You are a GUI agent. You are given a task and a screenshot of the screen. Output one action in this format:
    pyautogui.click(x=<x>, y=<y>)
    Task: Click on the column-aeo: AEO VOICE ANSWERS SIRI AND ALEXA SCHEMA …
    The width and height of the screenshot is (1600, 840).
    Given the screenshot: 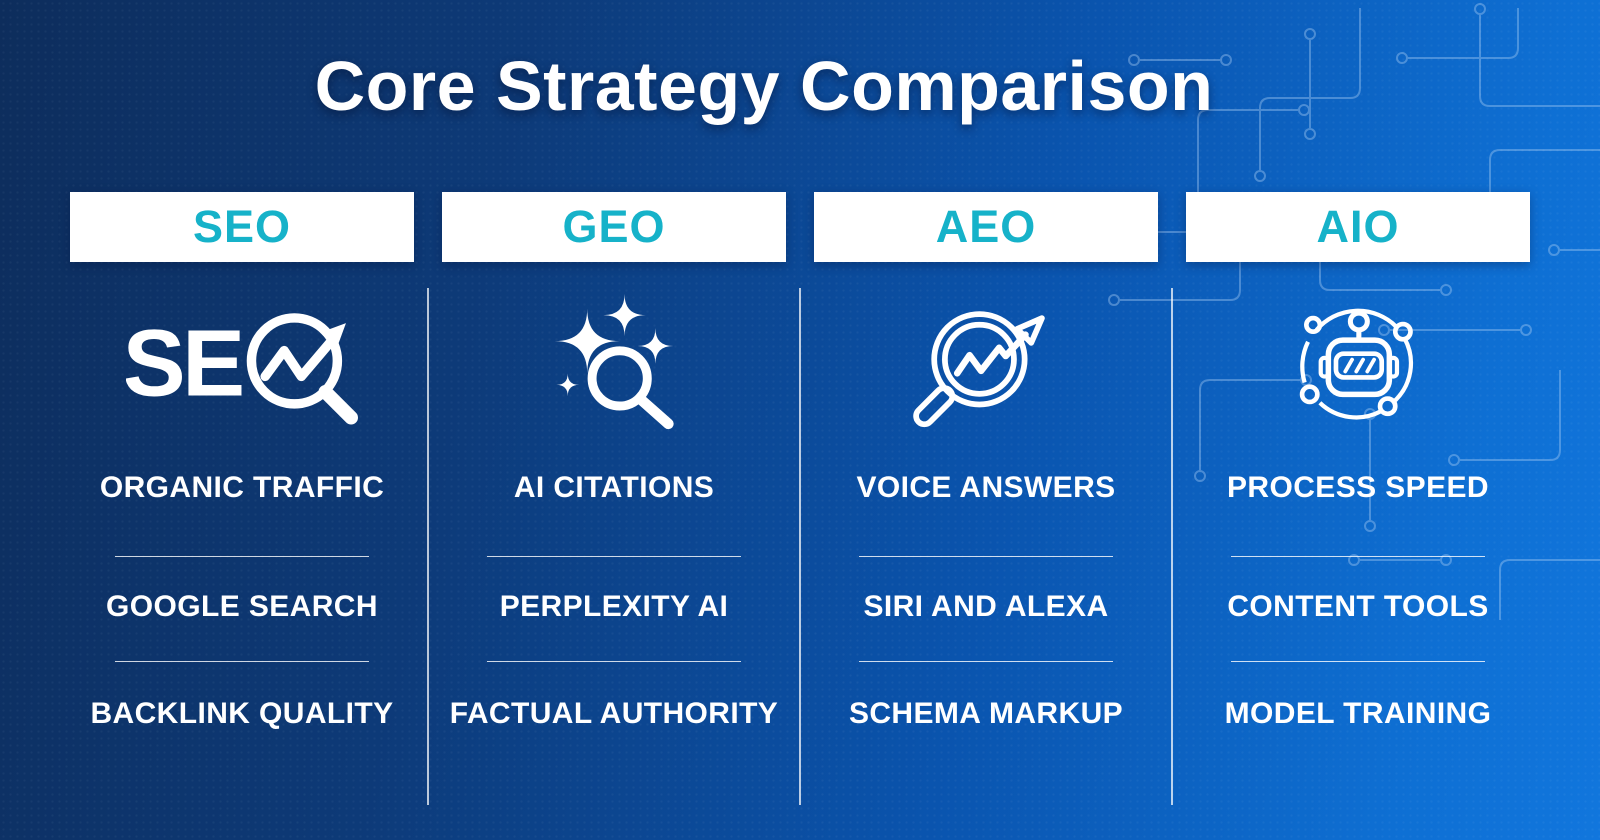 What is the action you would take?
    pyautogui.click(x=986, y=464)
    